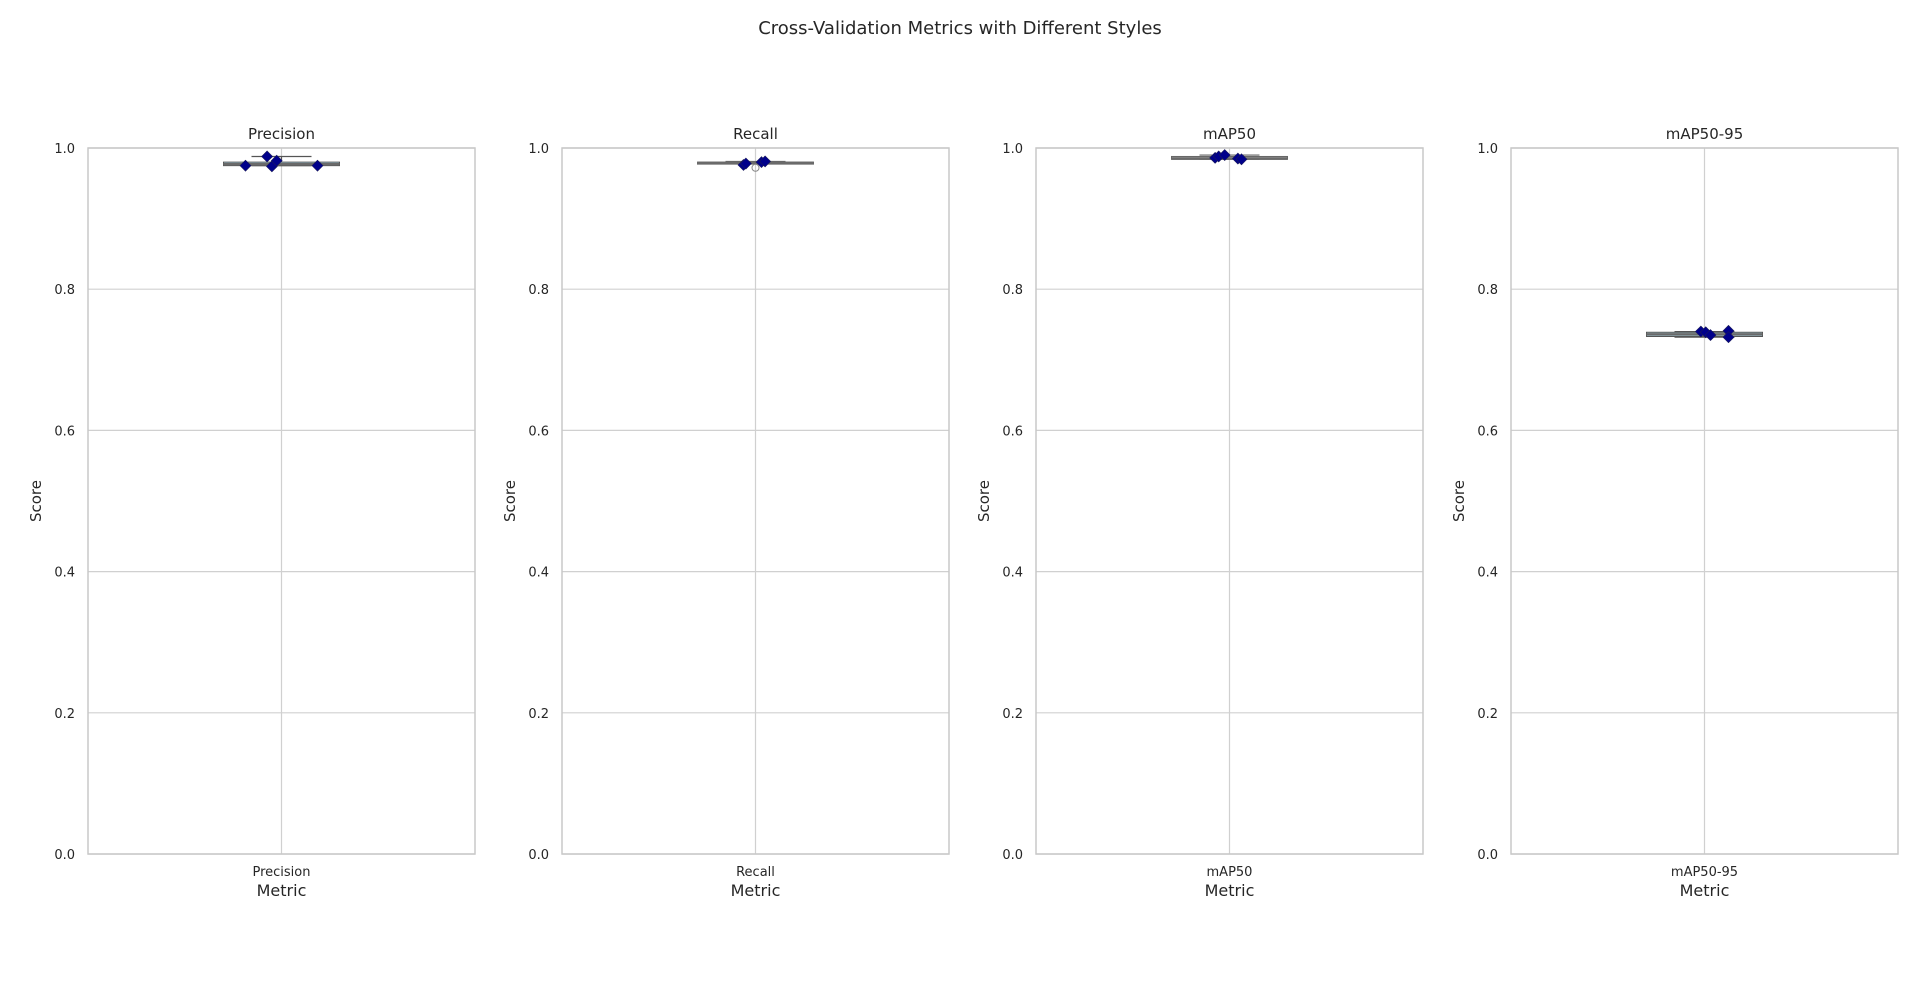 This screenshot has height=983, width=1920. Describe the element at coordinates (755, 134) in the screenshot. I see `subplot-title: Recall` at that location.